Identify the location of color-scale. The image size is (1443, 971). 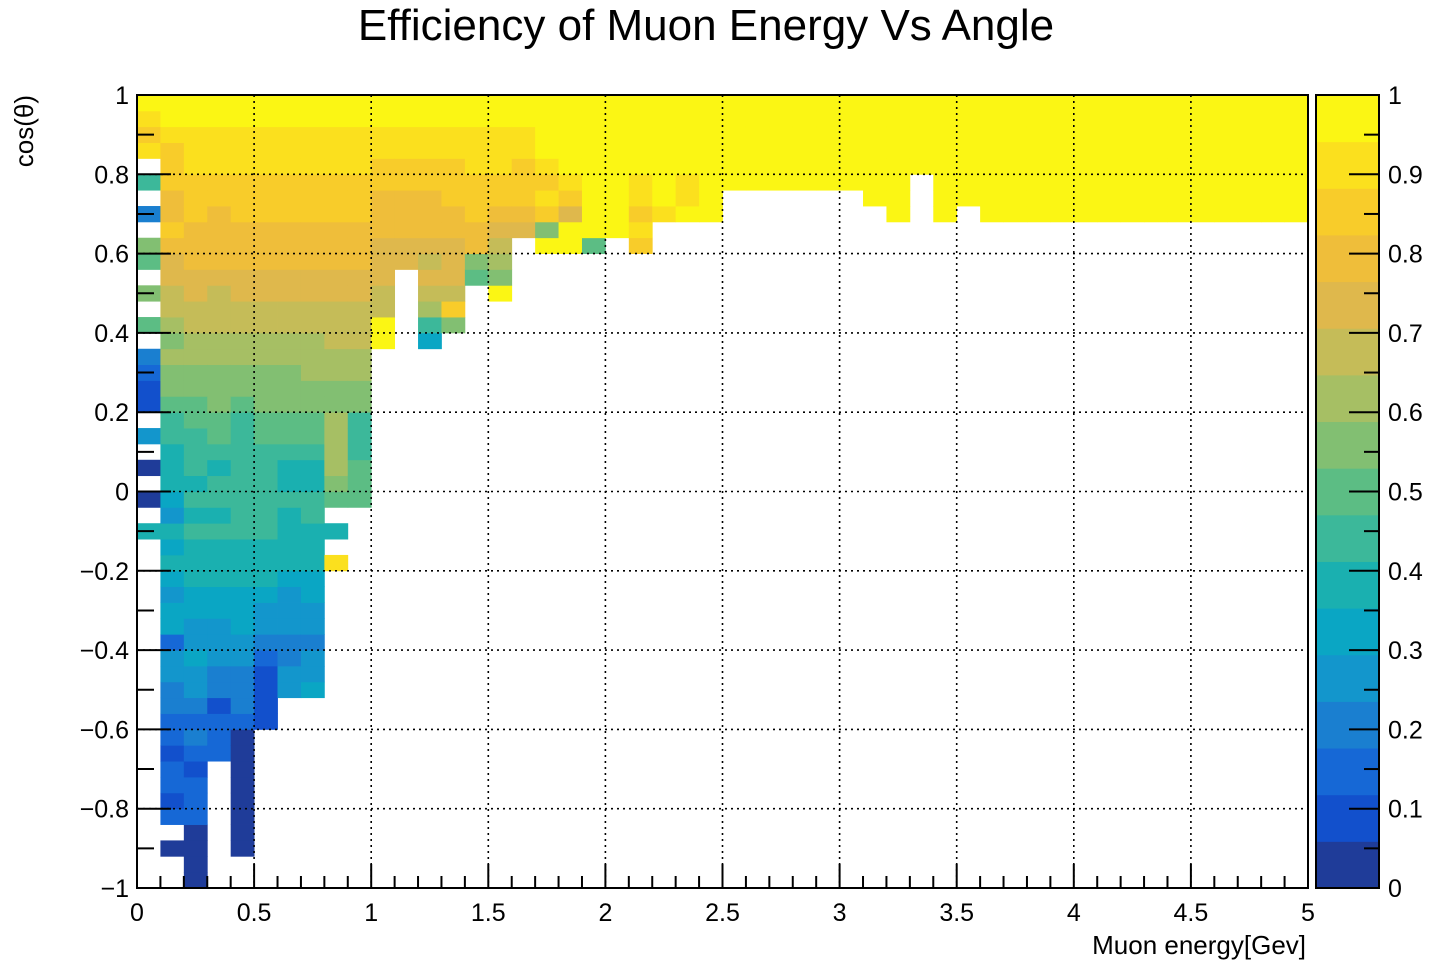
(1347, 492).